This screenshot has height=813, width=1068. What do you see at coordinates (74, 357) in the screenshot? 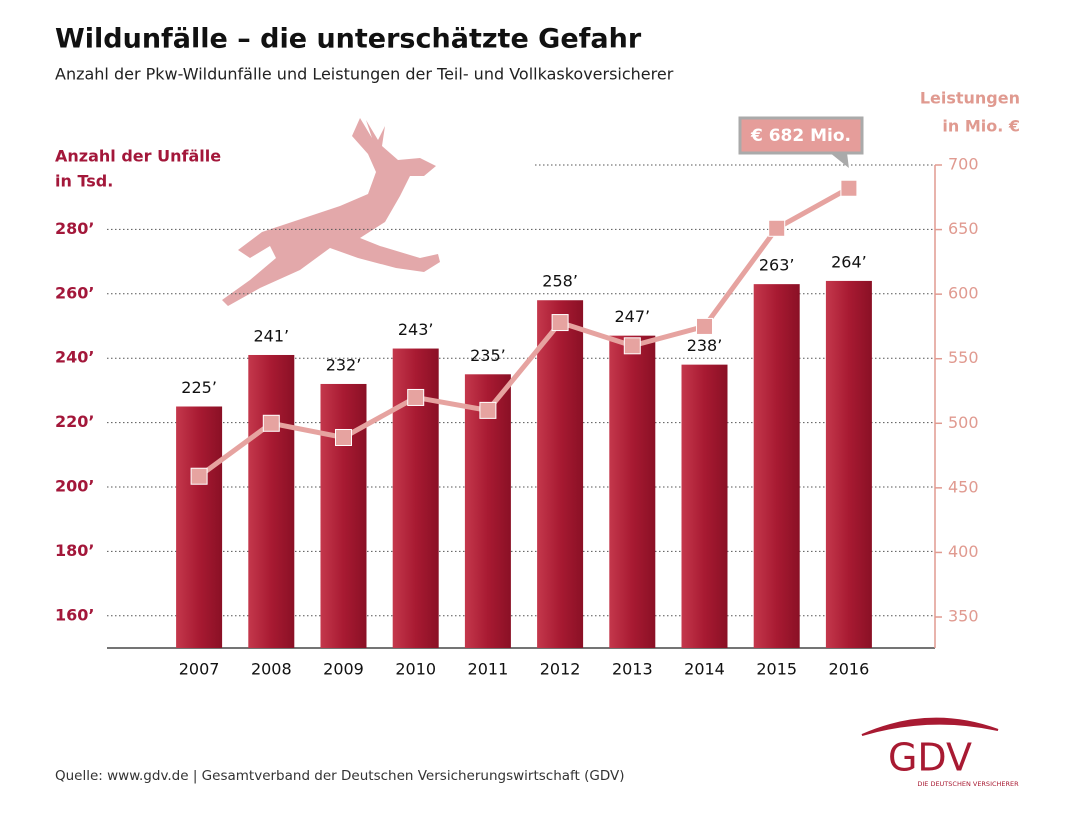
I see `y-tick-label: 240’` at bounding box center [74, 357].